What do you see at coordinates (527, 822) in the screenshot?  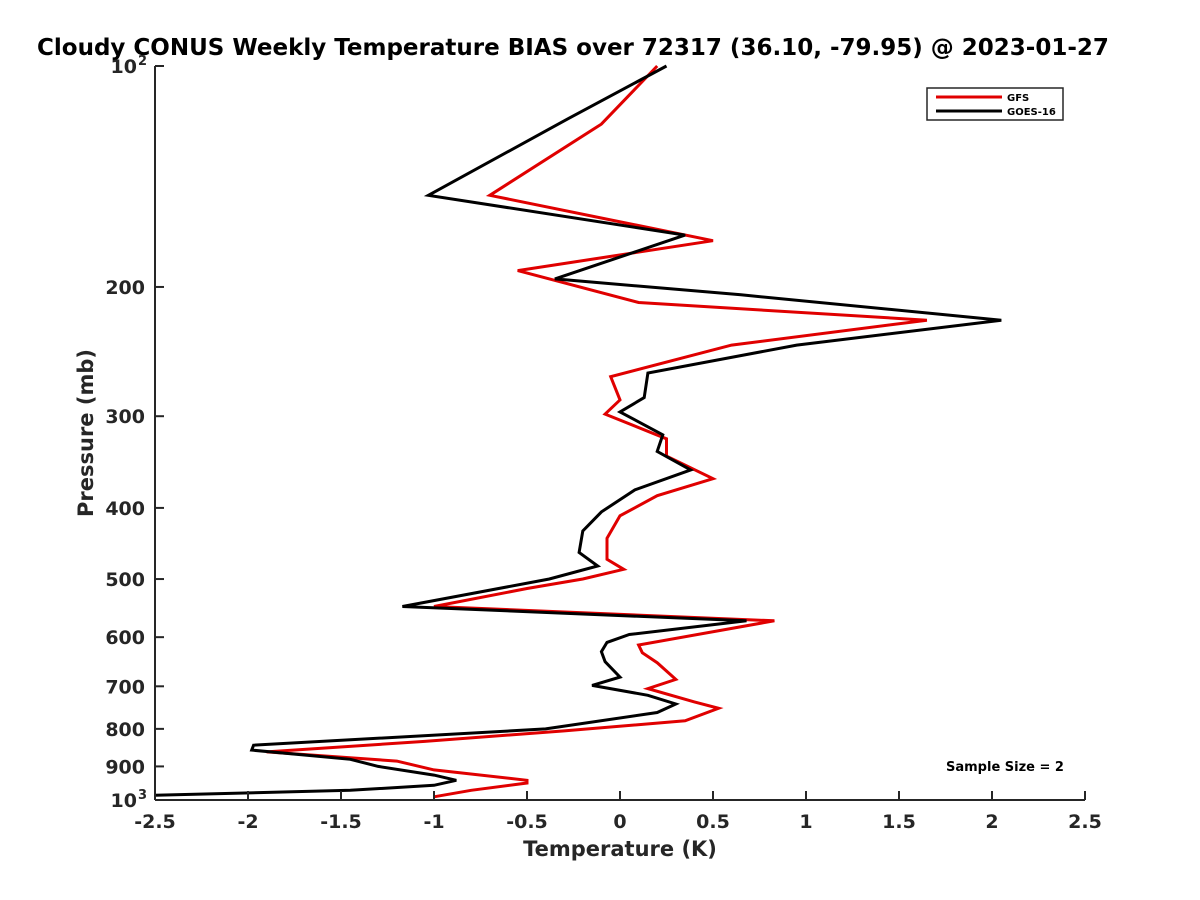 I see `x-tick-label: -0.5` at bounding box center [527, 822].